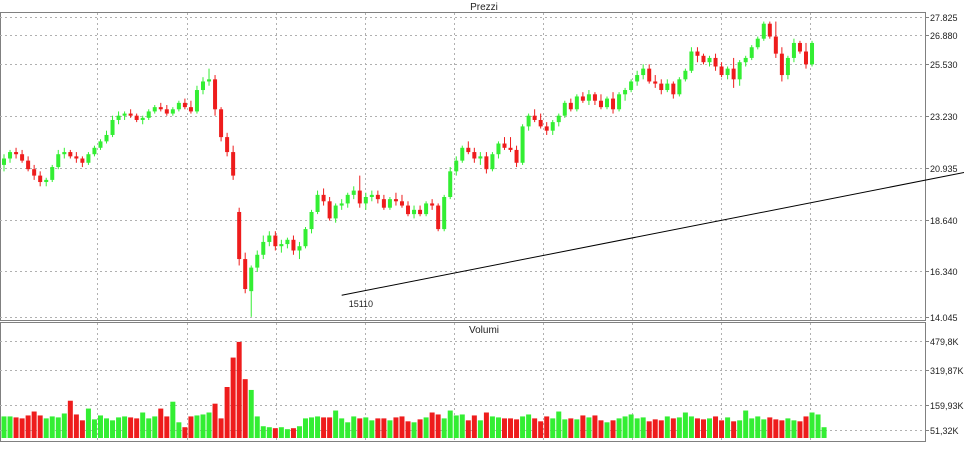 Image resolution: width=964 pixels, height=455 pixels. I want to click on price-tick-label: 16.340, so click(944, 272).